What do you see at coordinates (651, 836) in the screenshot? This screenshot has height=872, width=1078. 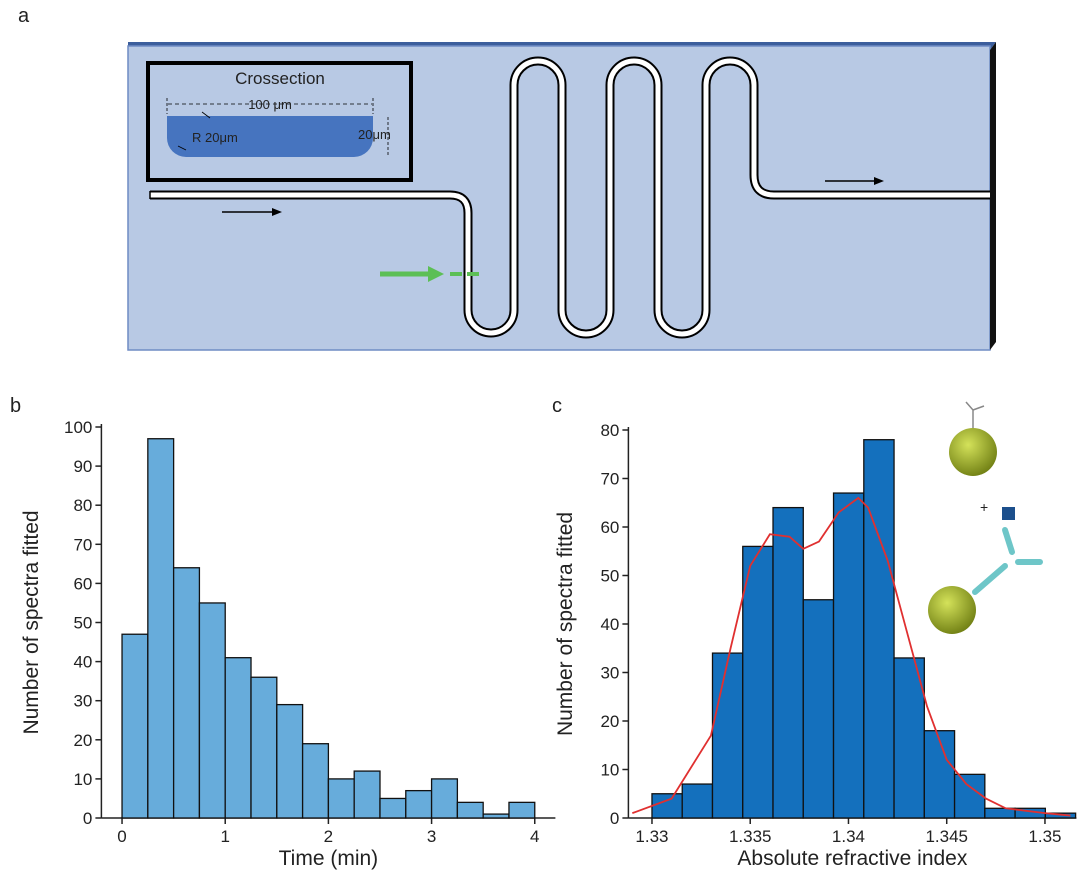 I see `x-tick-label: 1.33` at bounding box center [651, 836].